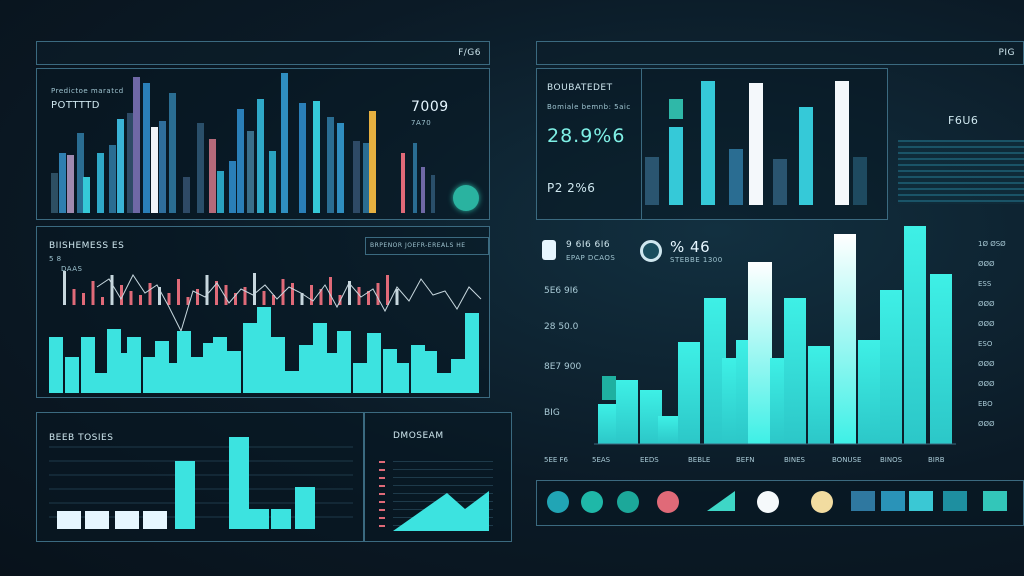  I want to click on panel-b-legend-box: BRPENOR JOEFR-EREALS HE, so click(427, 246).